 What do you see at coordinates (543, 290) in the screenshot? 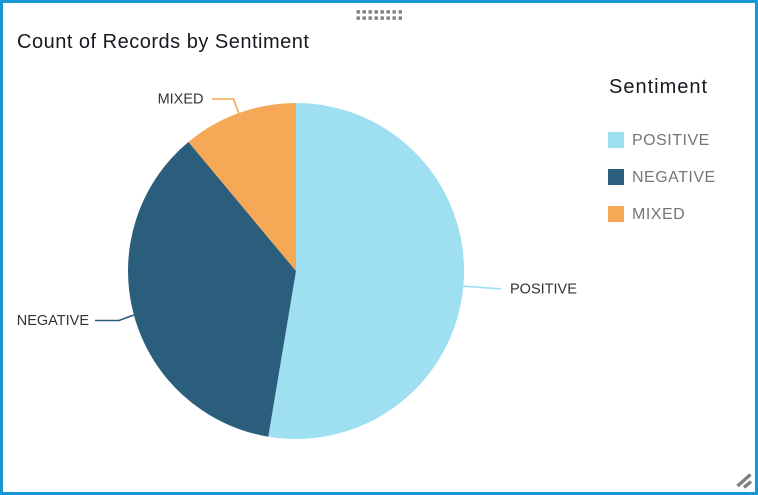
I see `svg-text: POSITIVE` at bounding box center [543, 290].